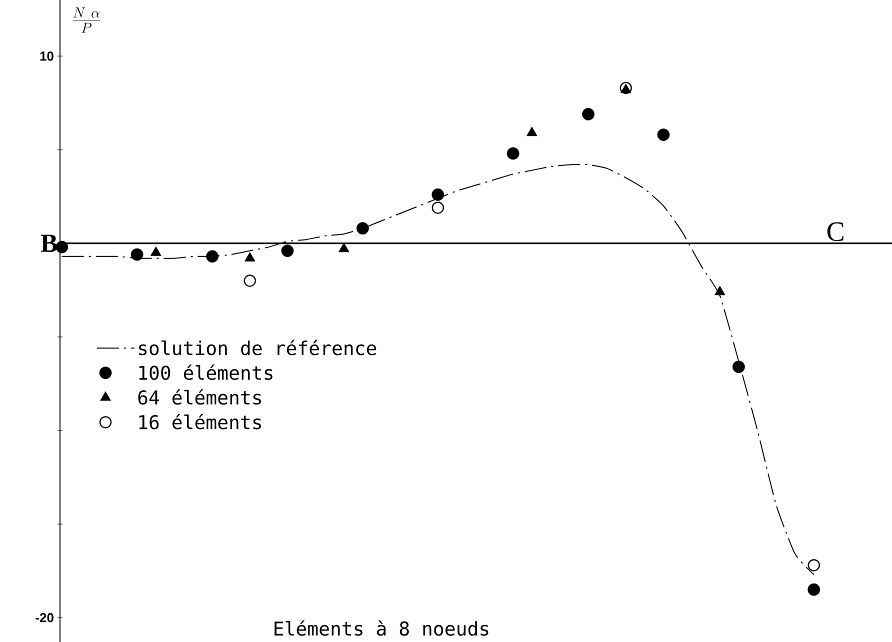 The width and height of the screenshot is (892, 642). What do you see at coordinates (200, 422) in the screenshot?
I see `legend-label: 16 éléments` at bounding box center [200, 422].